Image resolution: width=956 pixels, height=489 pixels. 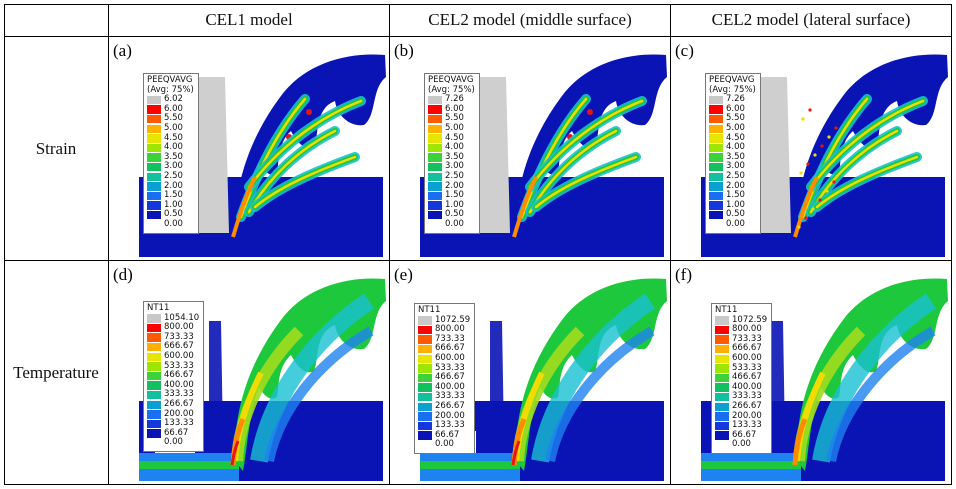 What do you see at coordinates (404, 50) in the screenshot?
I see `panel-label: (b)` at bounding box center [404, 50].